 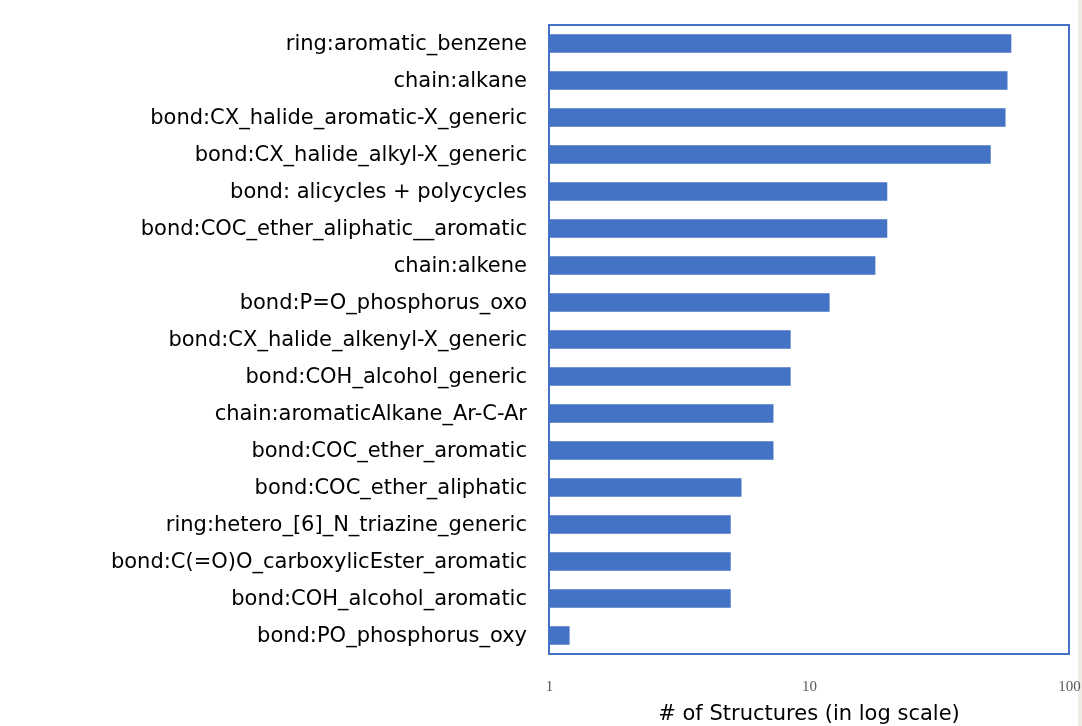 I want to click on y-tick-label: bond:COC_ether_aromatic, so click(x=389, y=451).